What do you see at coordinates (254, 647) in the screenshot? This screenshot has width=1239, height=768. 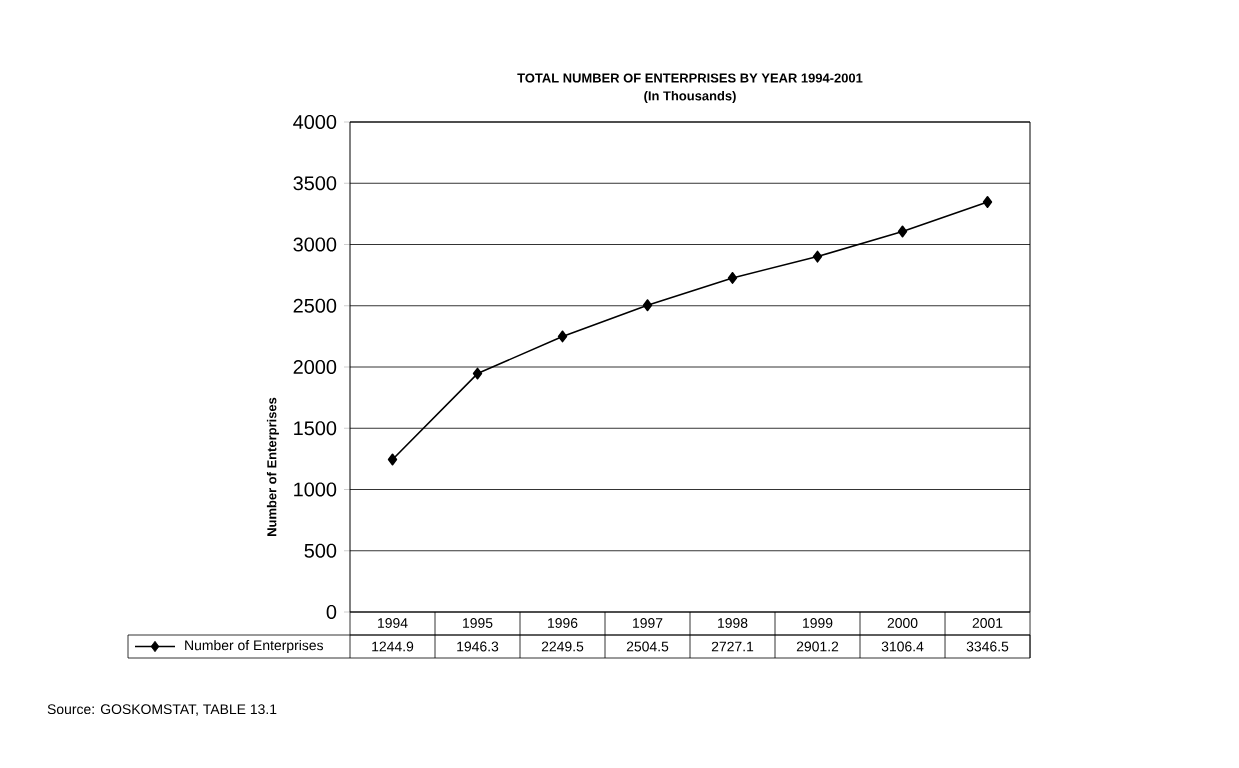 I see `legend-label: Number of Enterprises` at bounding box center [254, 647].